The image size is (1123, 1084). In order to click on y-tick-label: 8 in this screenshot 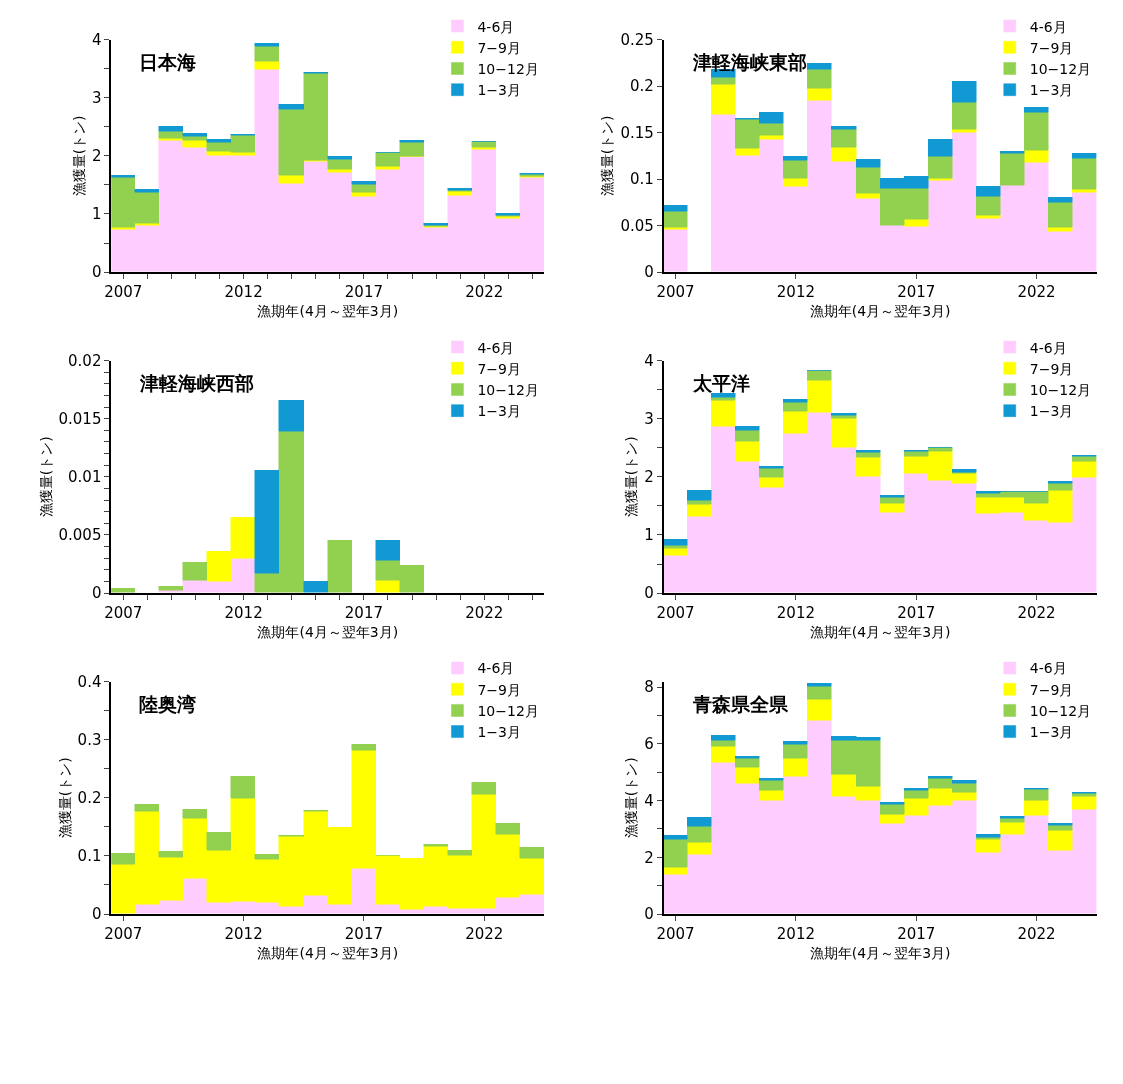, I will do `click(649, 687)`.